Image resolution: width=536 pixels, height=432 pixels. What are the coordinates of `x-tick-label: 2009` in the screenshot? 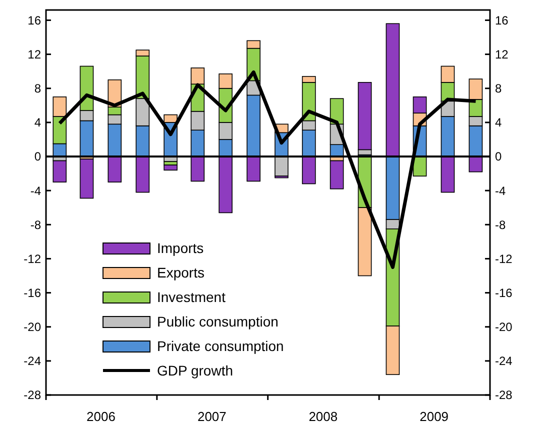 It's located at (434, 416).